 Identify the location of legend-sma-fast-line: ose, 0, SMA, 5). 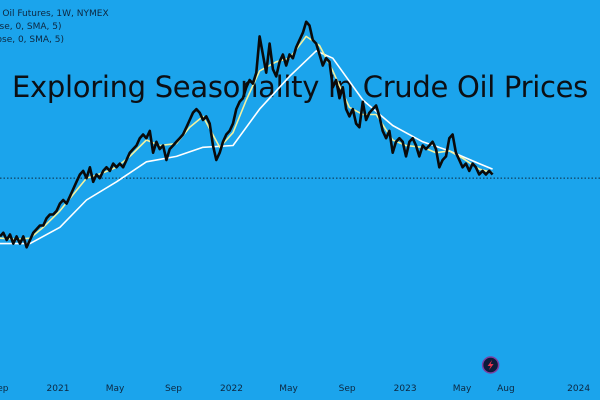
(31, 27).